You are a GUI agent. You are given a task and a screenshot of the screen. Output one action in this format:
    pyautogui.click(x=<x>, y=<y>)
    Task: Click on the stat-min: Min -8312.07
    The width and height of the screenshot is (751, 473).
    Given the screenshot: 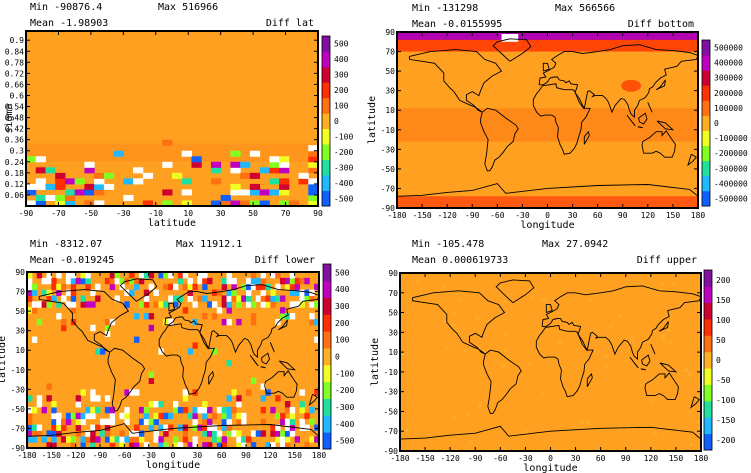 What is the action you would take?
    pyautogui.click(x=66, y=244)
    